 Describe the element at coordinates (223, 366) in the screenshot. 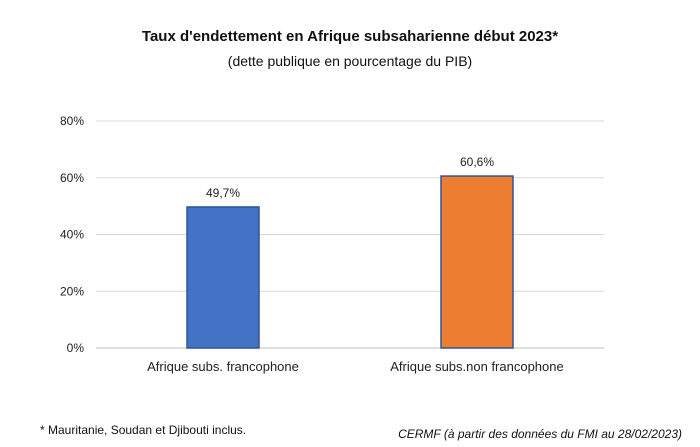

I see `x-tick-label: Afrique subs. francophone` at that location.